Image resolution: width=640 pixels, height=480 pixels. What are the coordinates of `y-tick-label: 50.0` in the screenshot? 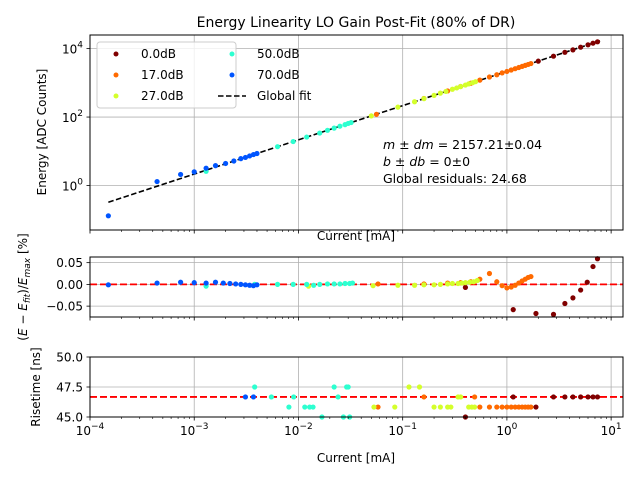 It's located at (69, 358).